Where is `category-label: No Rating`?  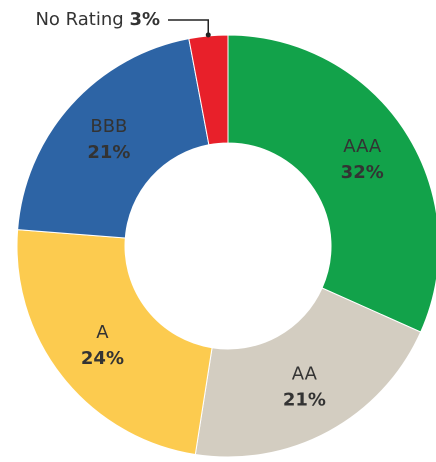 category-label: No Rating is located at coordinates (79, 19).